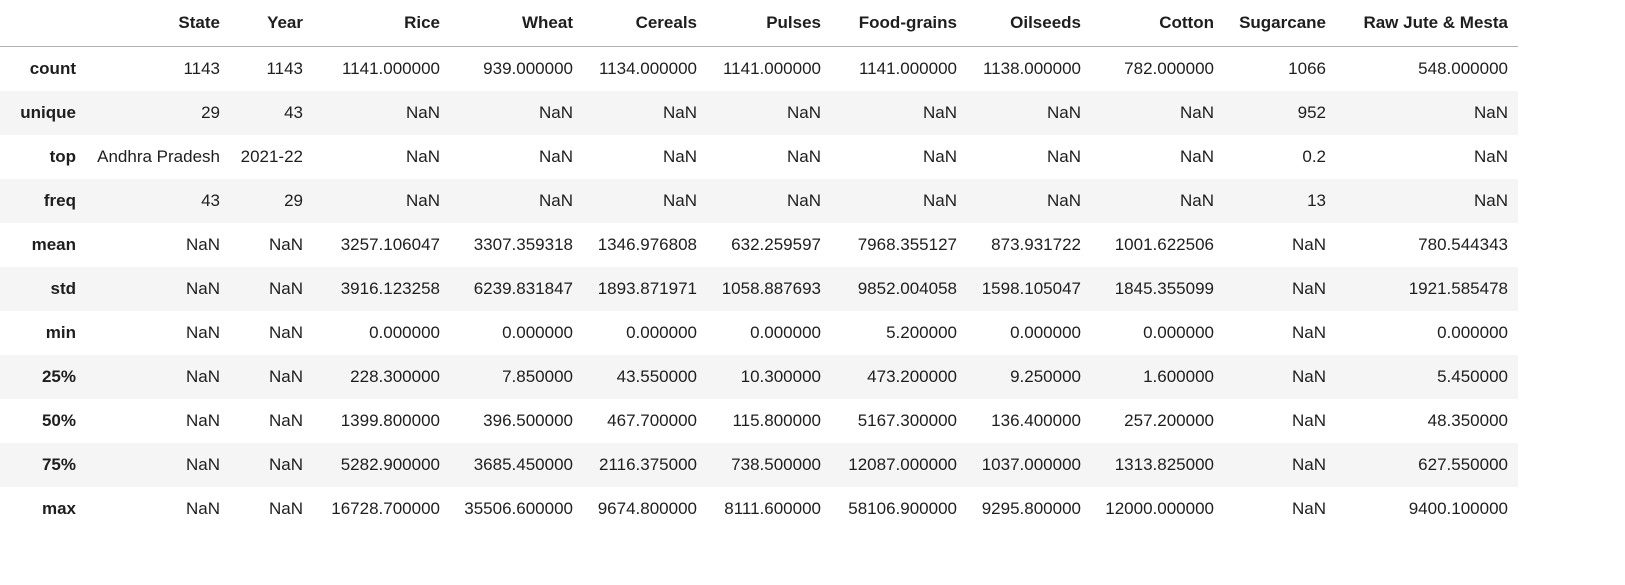  I want to click on row-label-75: 75%, so click(58, 464).